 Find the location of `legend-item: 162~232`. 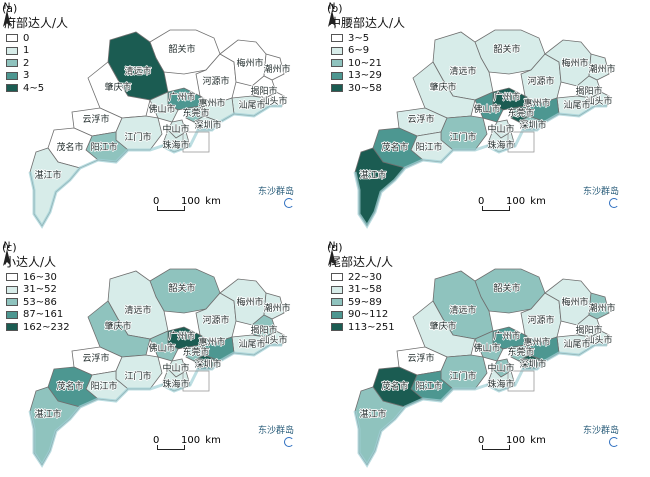

legend-item: 162~232 is located at coordinates (38, 327).